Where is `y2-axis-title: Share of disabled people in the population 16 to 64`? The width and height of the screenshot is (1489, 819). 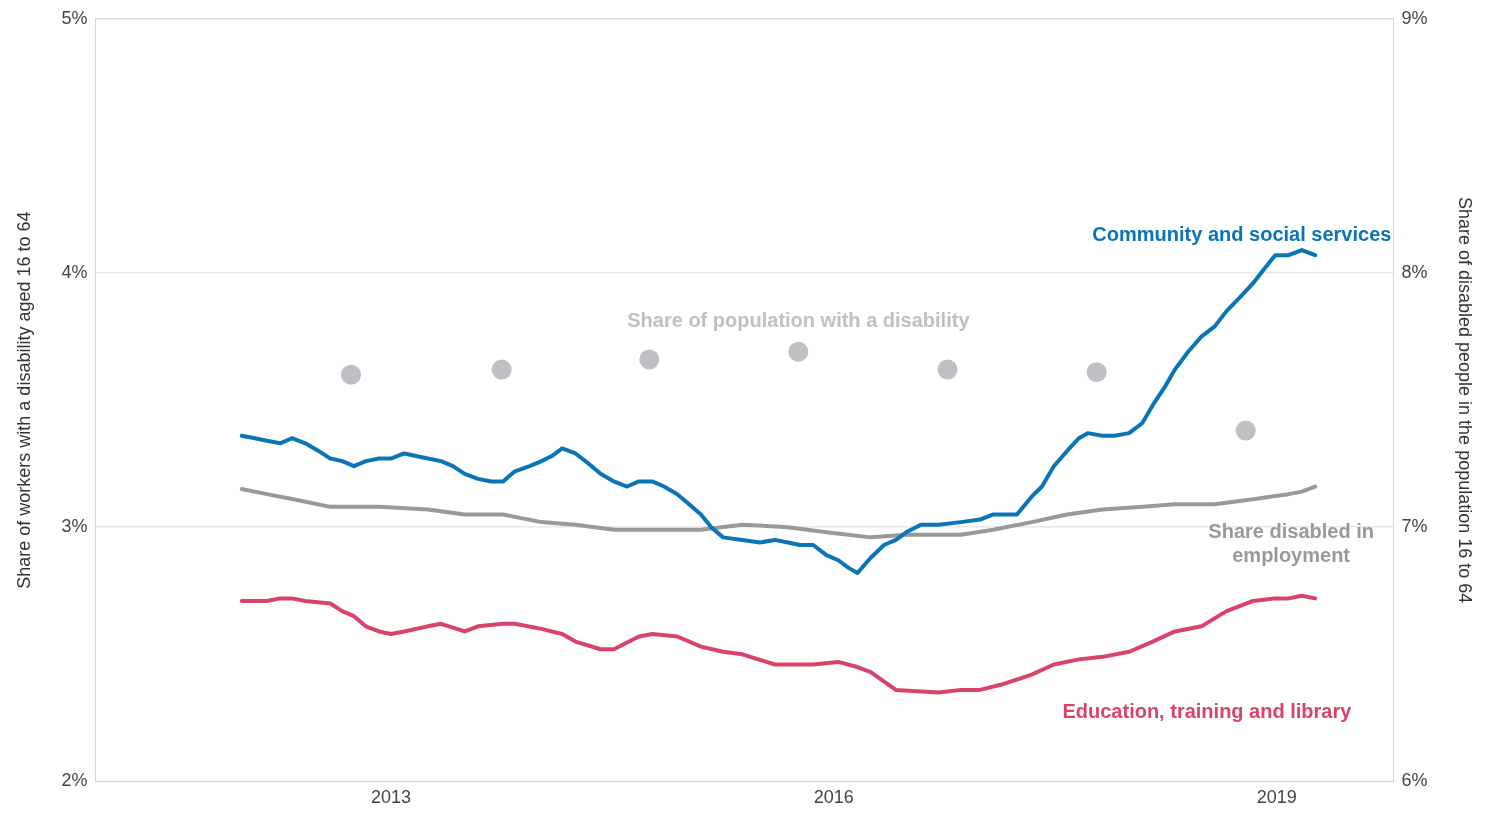
y2-axis-title: Share of disabled people in the population 16 to 64 is located at coordinates (1465, 400).